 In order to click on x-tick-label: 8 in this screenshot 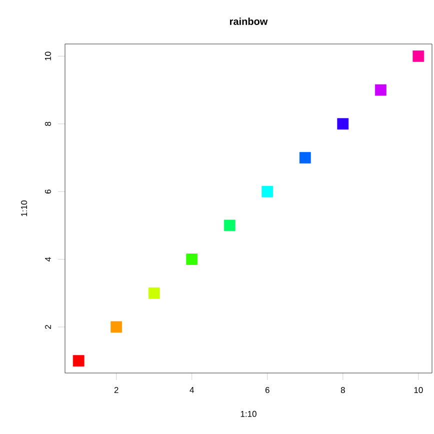, I will do `click(342, 390)`.